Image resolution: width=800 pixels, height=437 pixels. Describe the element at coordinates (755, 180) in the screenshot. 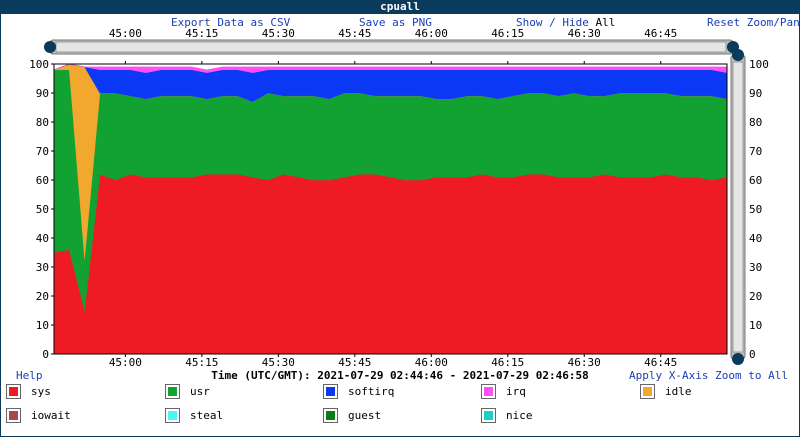

I see `y2-tick-label: 60` at that location.